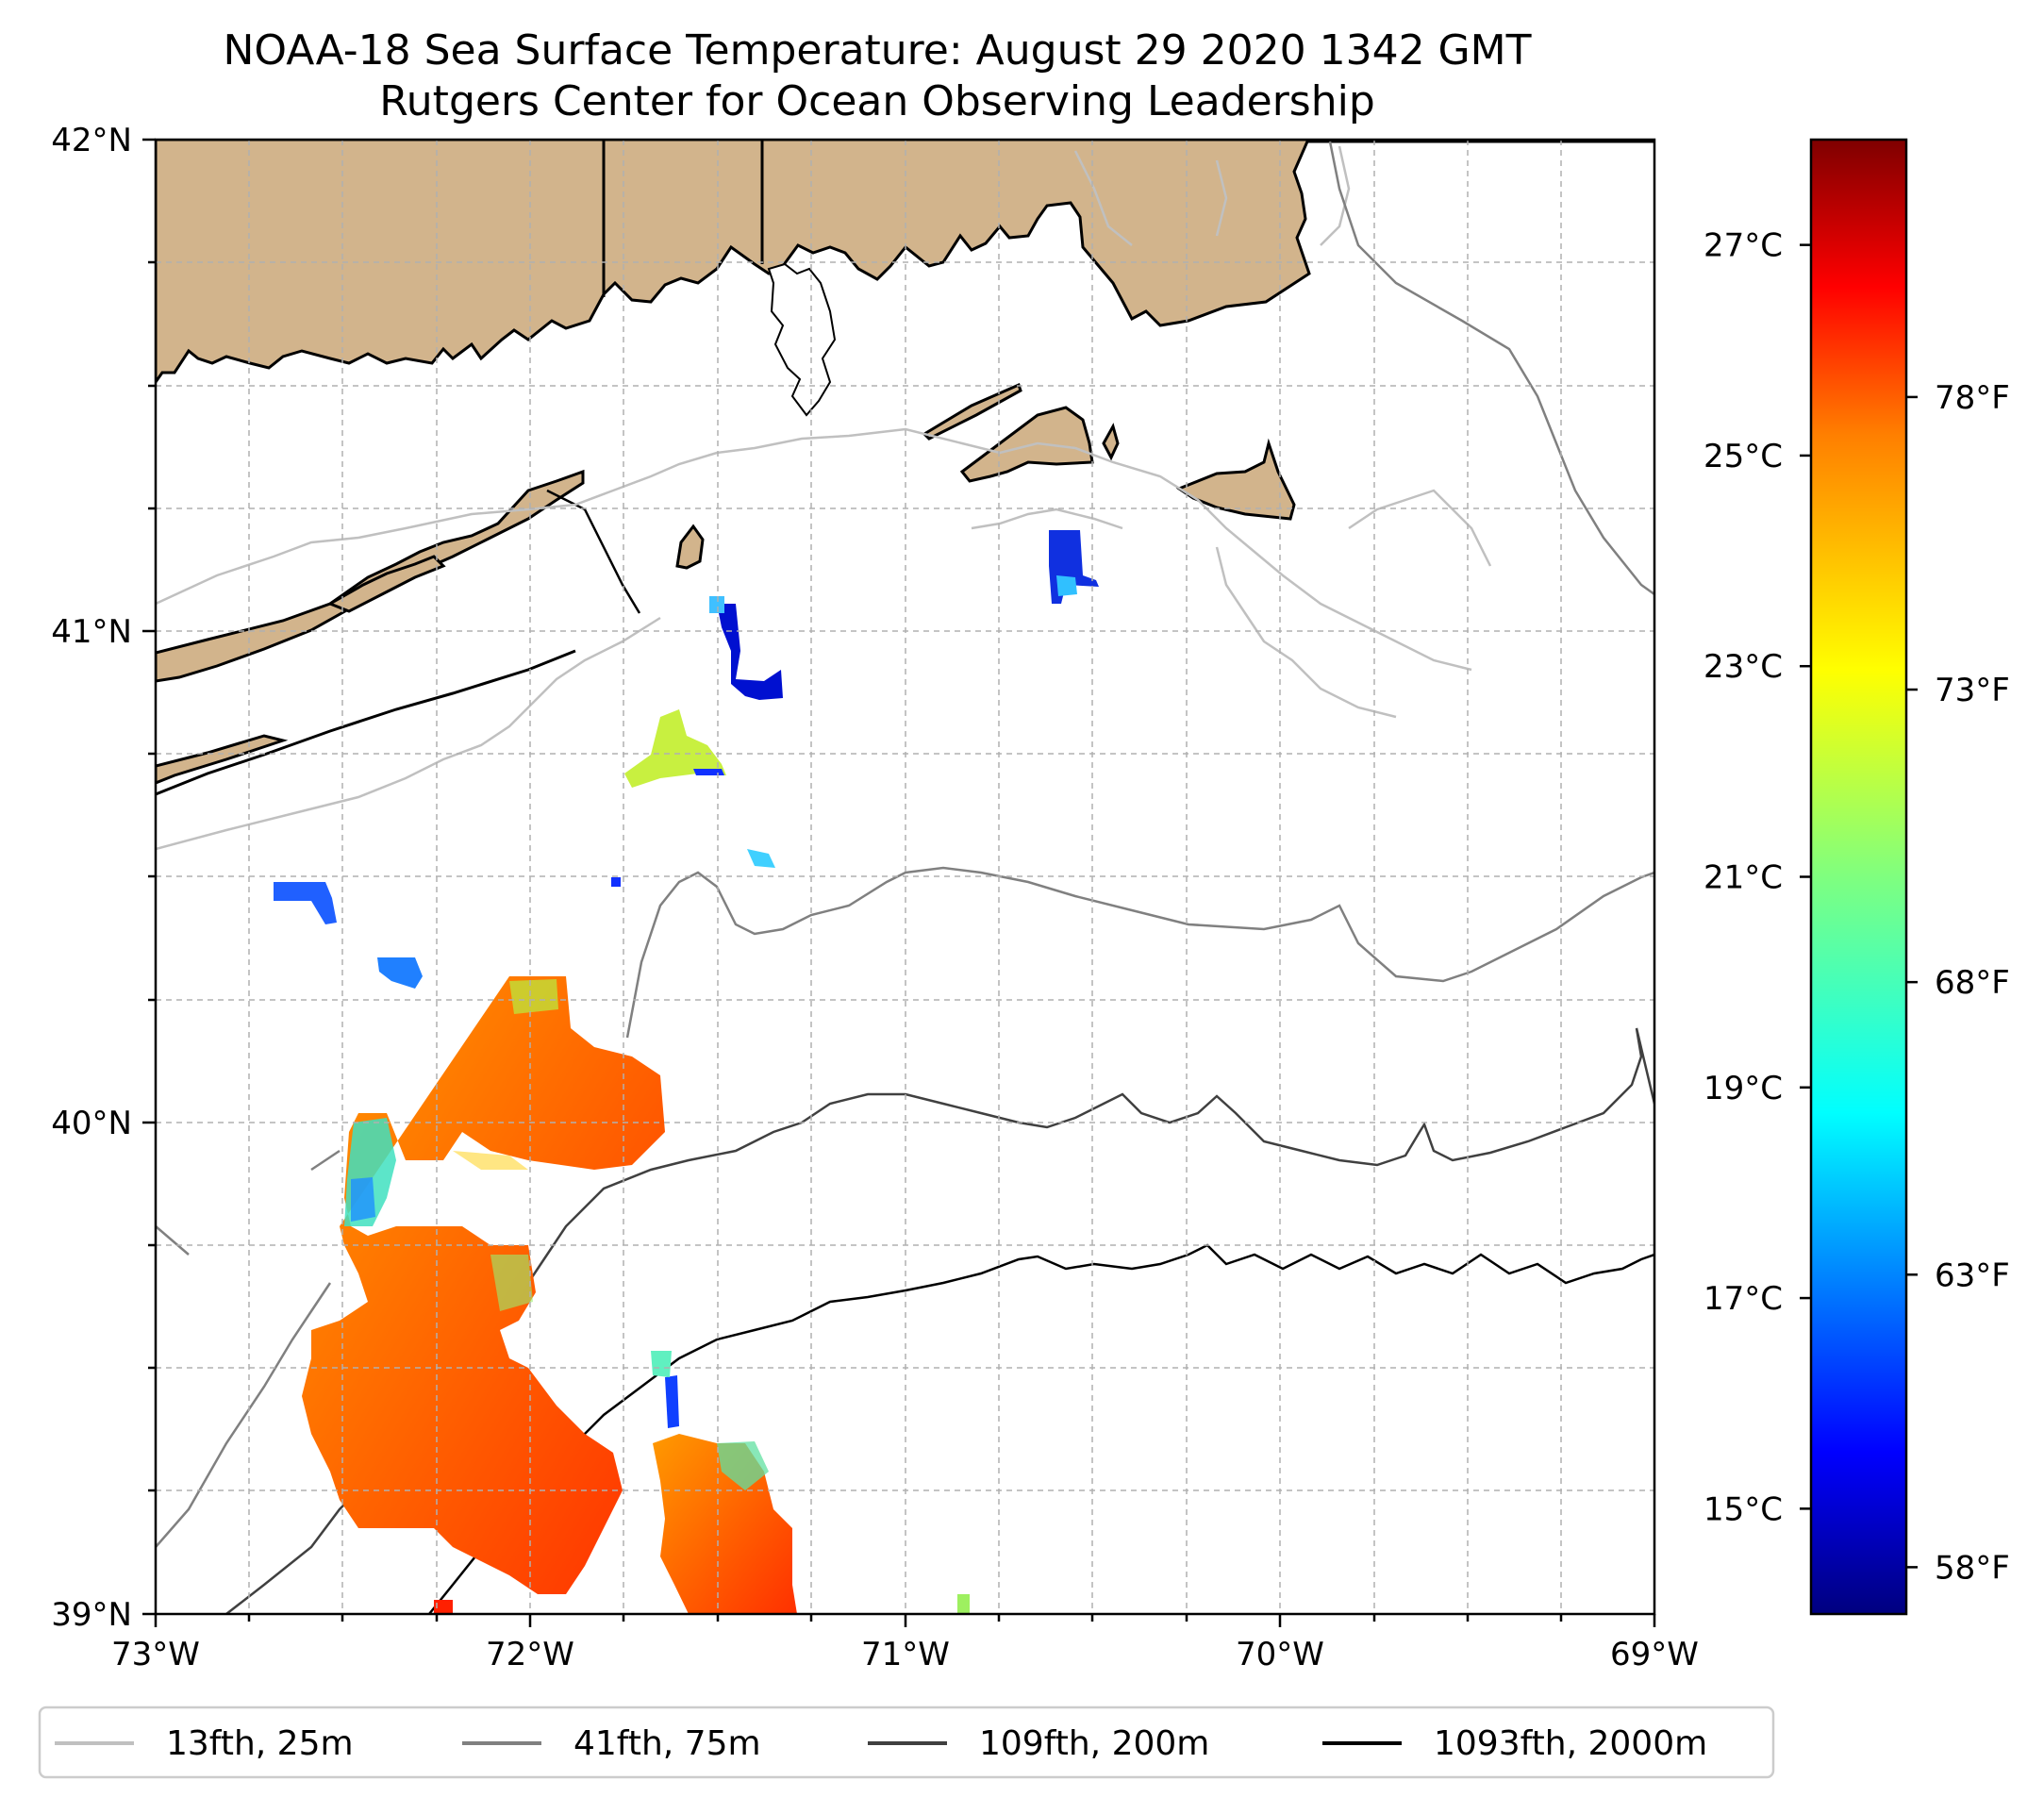  What do you see at coordinates (1743, 456) in the screenshot?
I see `colorbar-celsius-label: 25°C` at bounding box center [1743, 456].